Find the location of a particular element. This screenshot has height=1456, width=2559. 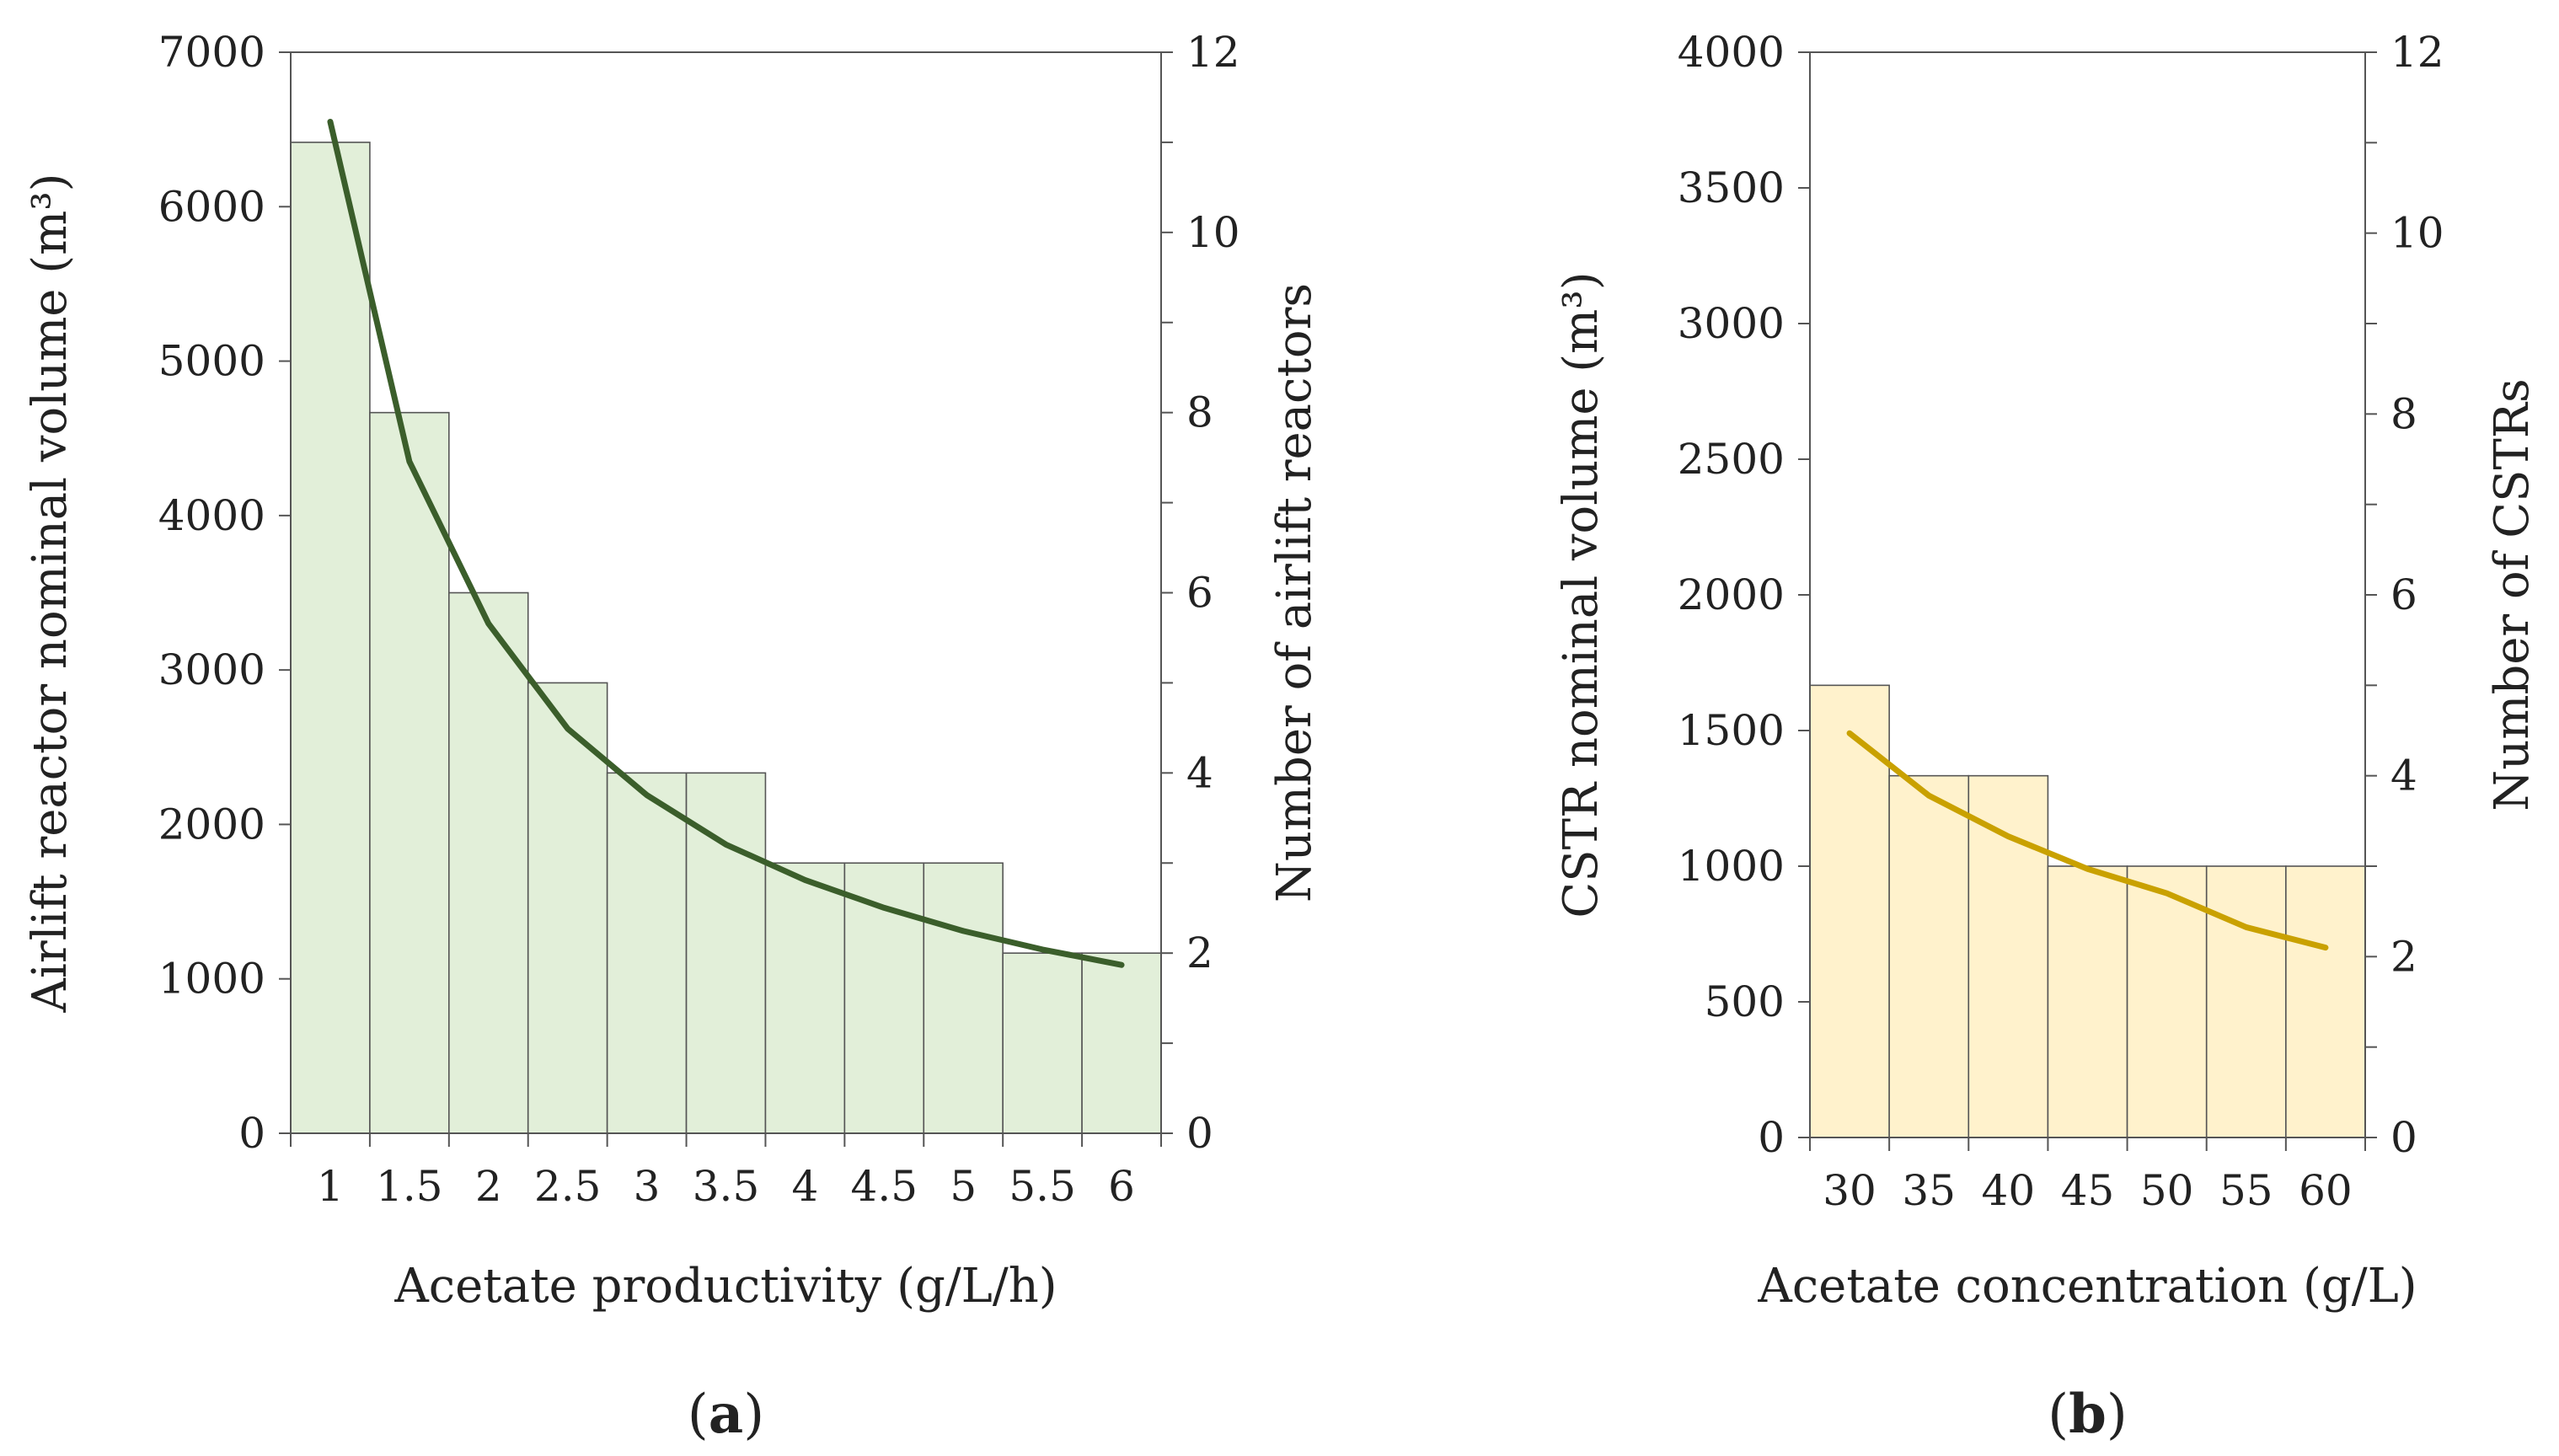

x-tick-label: 35 is located at coordinates (1929, 1190).